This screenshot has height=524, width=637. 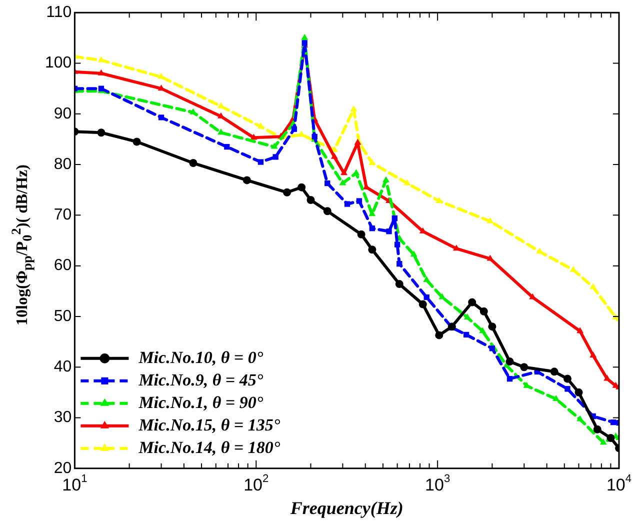 What do you see at coordinates (63, 113) in the screenshot?
I see `y-tick-label: 90` at bounding box center [63, 113].